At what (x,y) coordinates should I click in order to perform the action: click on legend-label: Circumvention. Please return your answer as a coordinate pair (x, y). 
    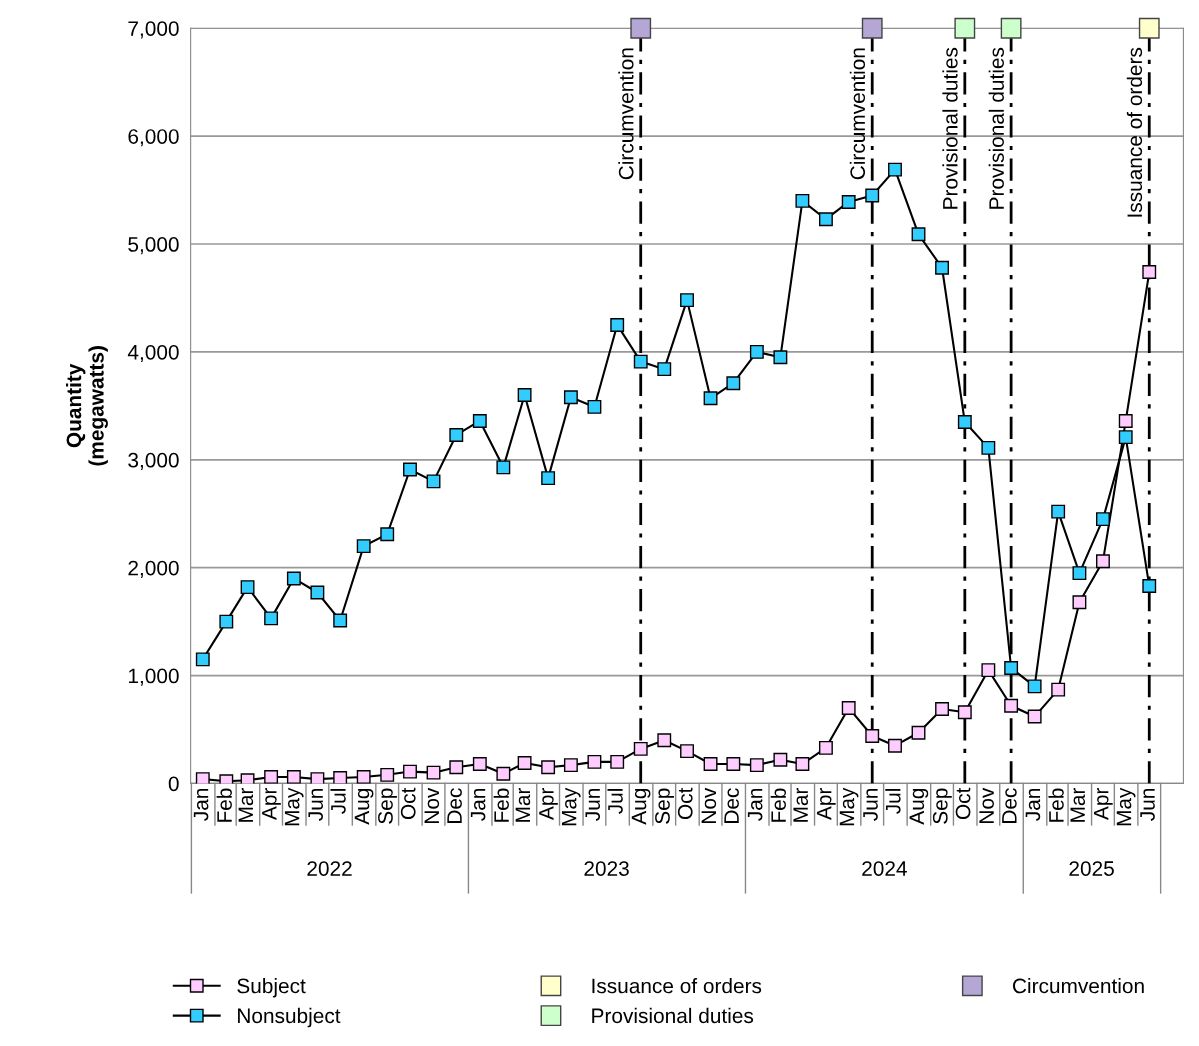
    Looking at the image, I should click on (1078, 985).